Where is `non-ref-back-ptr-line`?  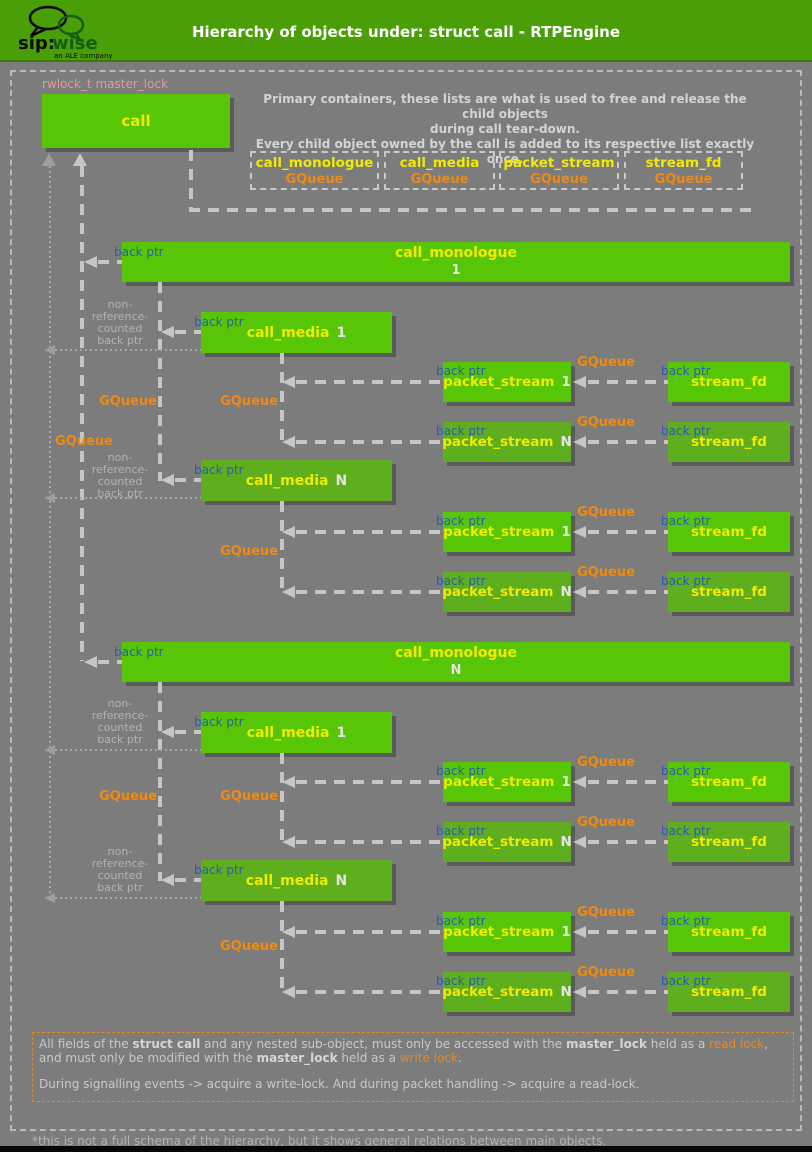 non-ref-back-ptr-line is located at coordinates (128, 350).